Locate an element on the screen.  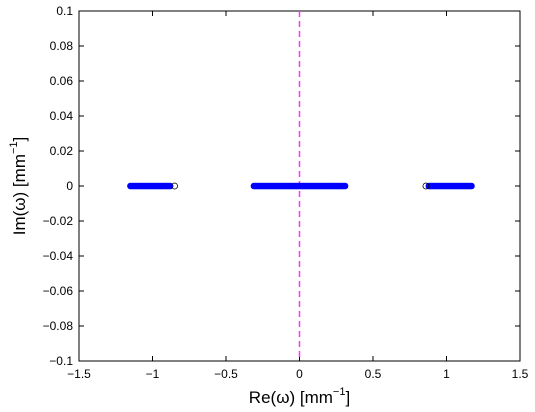
x-tick-label: 1 is located at coordinates (446, 374).